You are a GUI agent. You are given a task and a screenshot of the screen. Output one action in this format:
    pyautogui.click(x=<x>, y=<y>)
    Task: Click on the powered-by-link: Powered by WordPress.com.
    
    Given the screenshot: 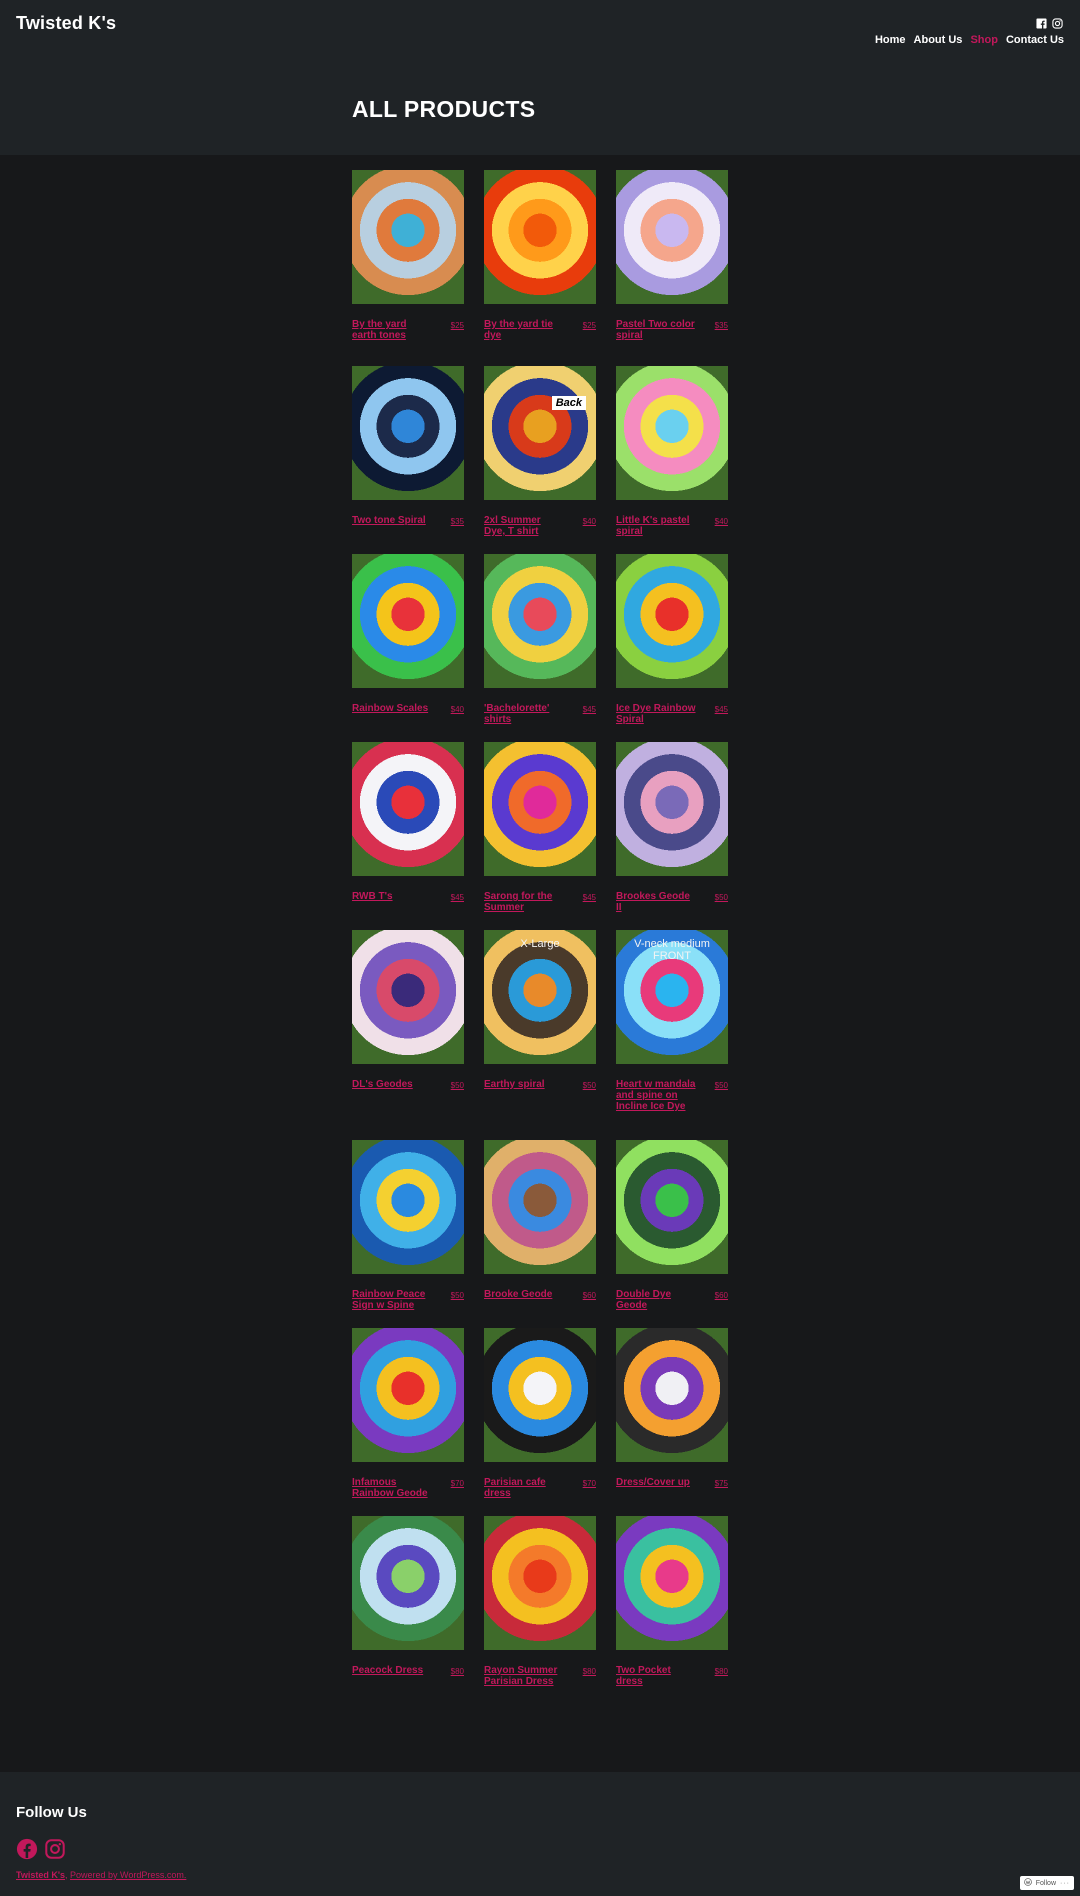 What is the action you would take?
    pyautogui.click(x=128, y=1875)
    